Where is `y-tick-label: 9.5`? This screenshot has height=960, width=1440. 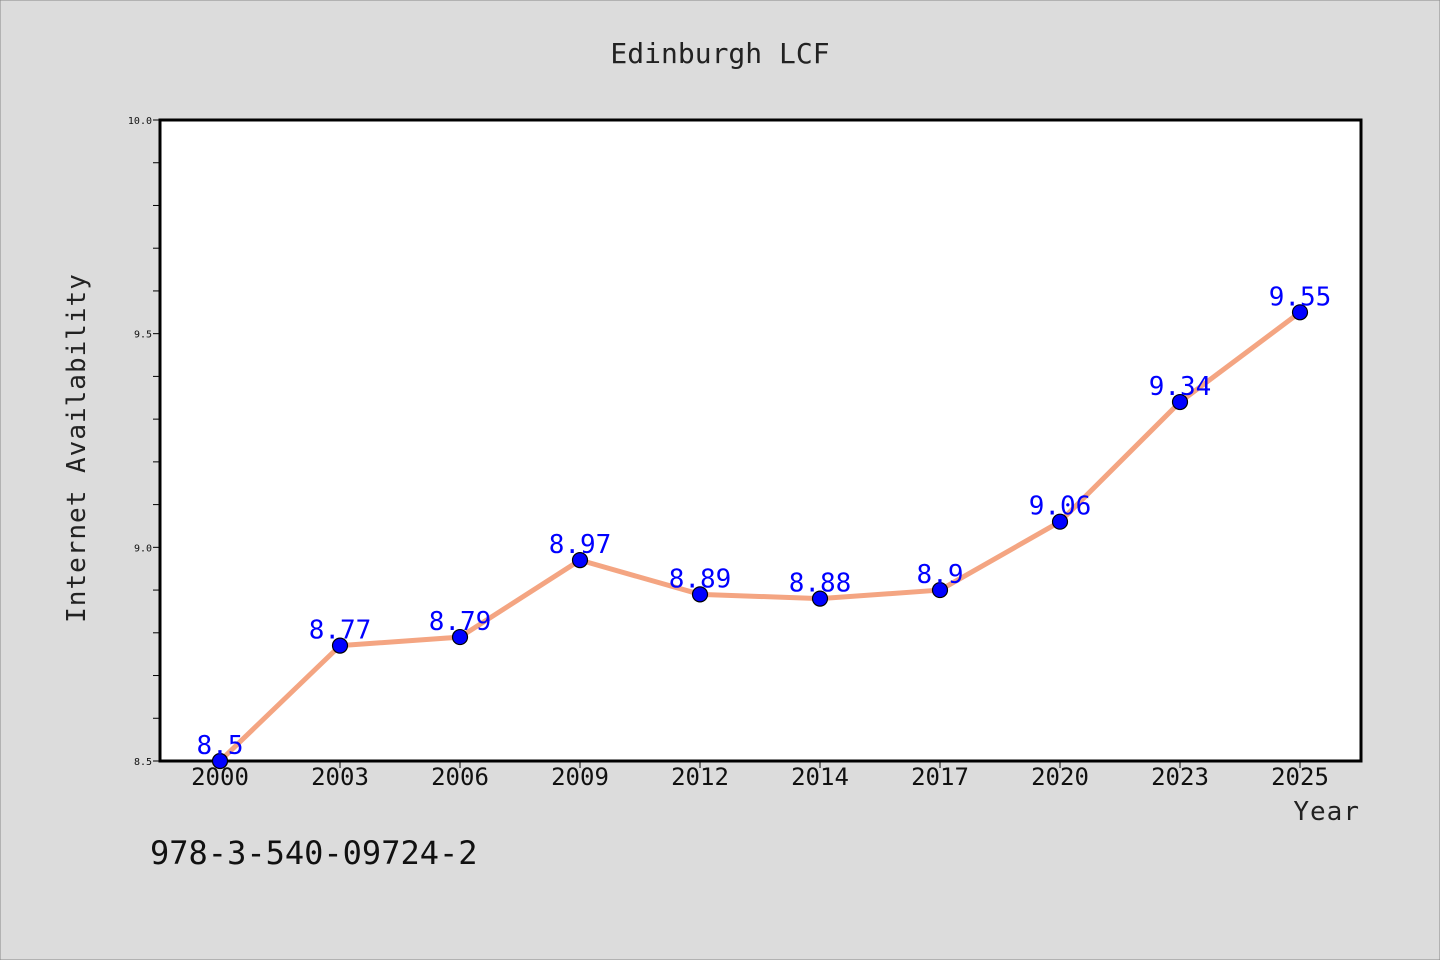
y-tick-label: 9.5 is located at coordinates (143, 335).